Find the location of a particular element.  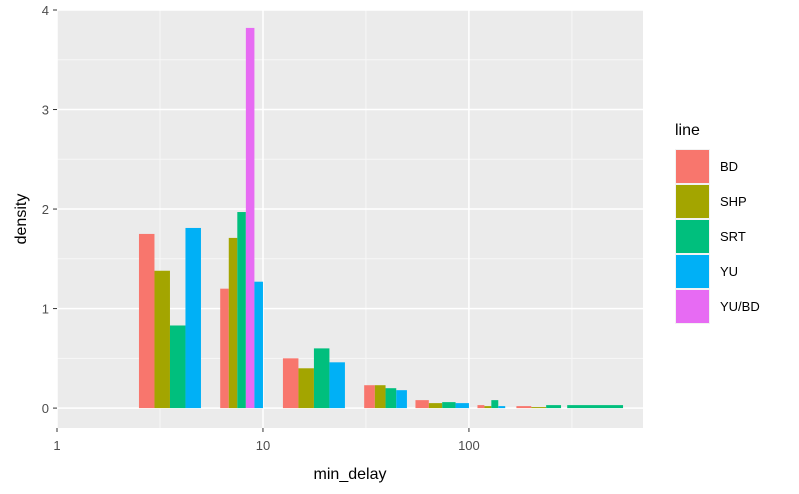

legend-label: BD is located at coordinates (729, 166).